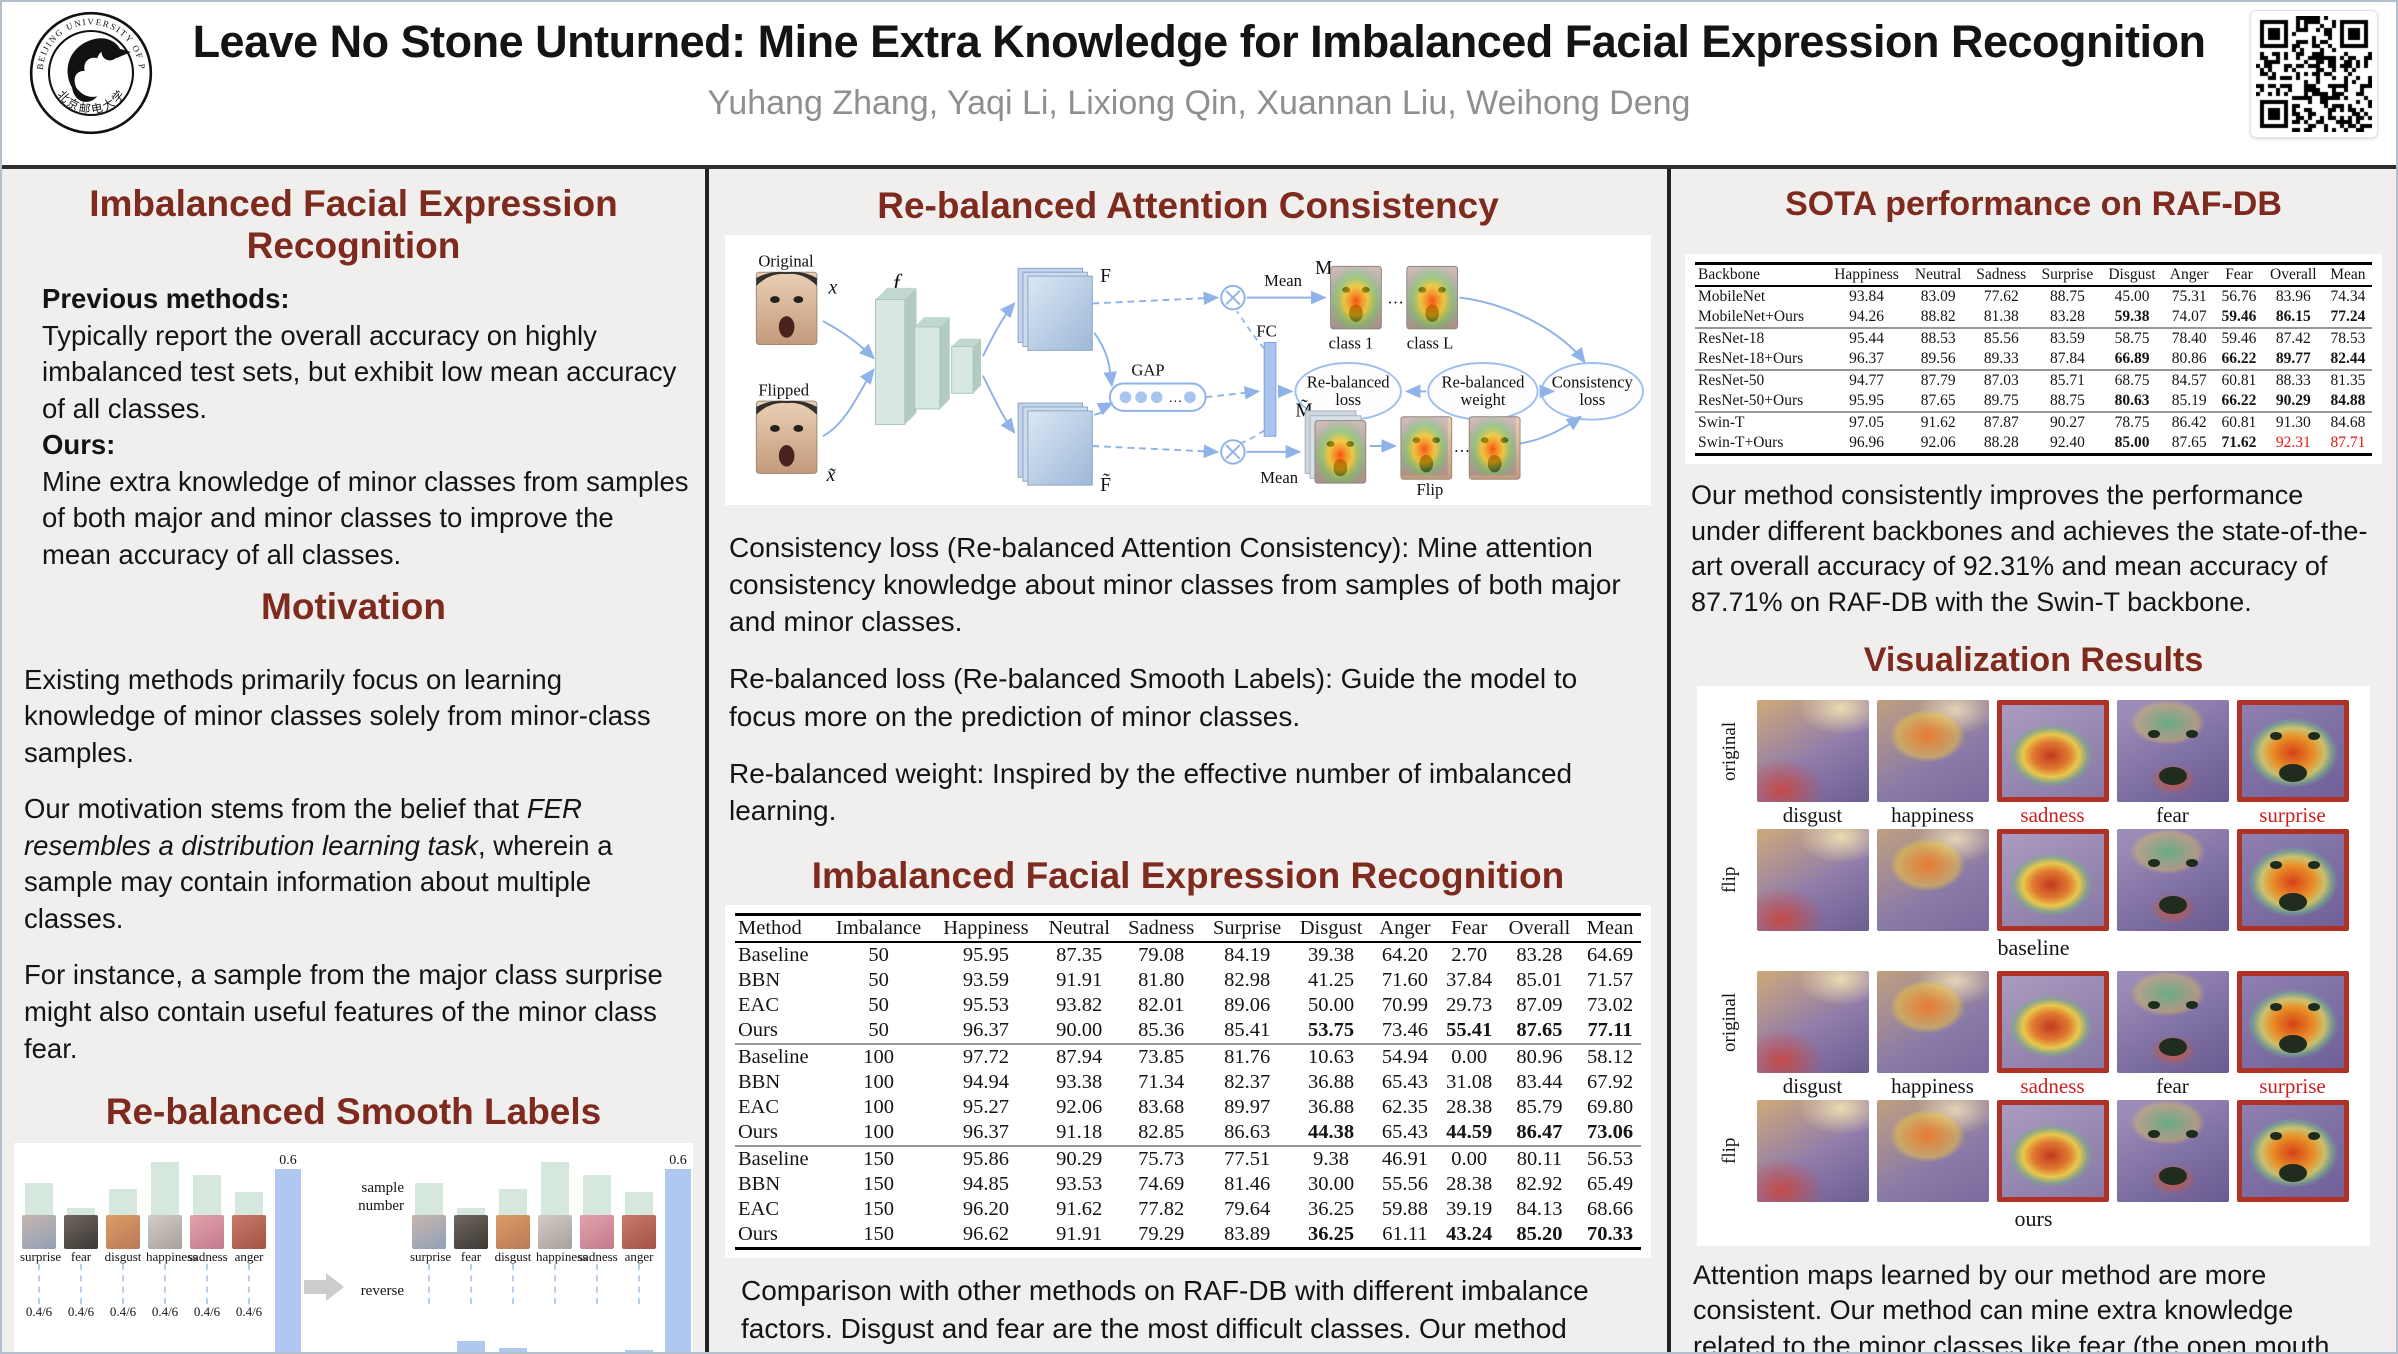 The height and width of the screenshot is (1354, 2398). Describe the element at coordinates (99, 70) in the screenshot. I see `logo-bird-mark` at that location.